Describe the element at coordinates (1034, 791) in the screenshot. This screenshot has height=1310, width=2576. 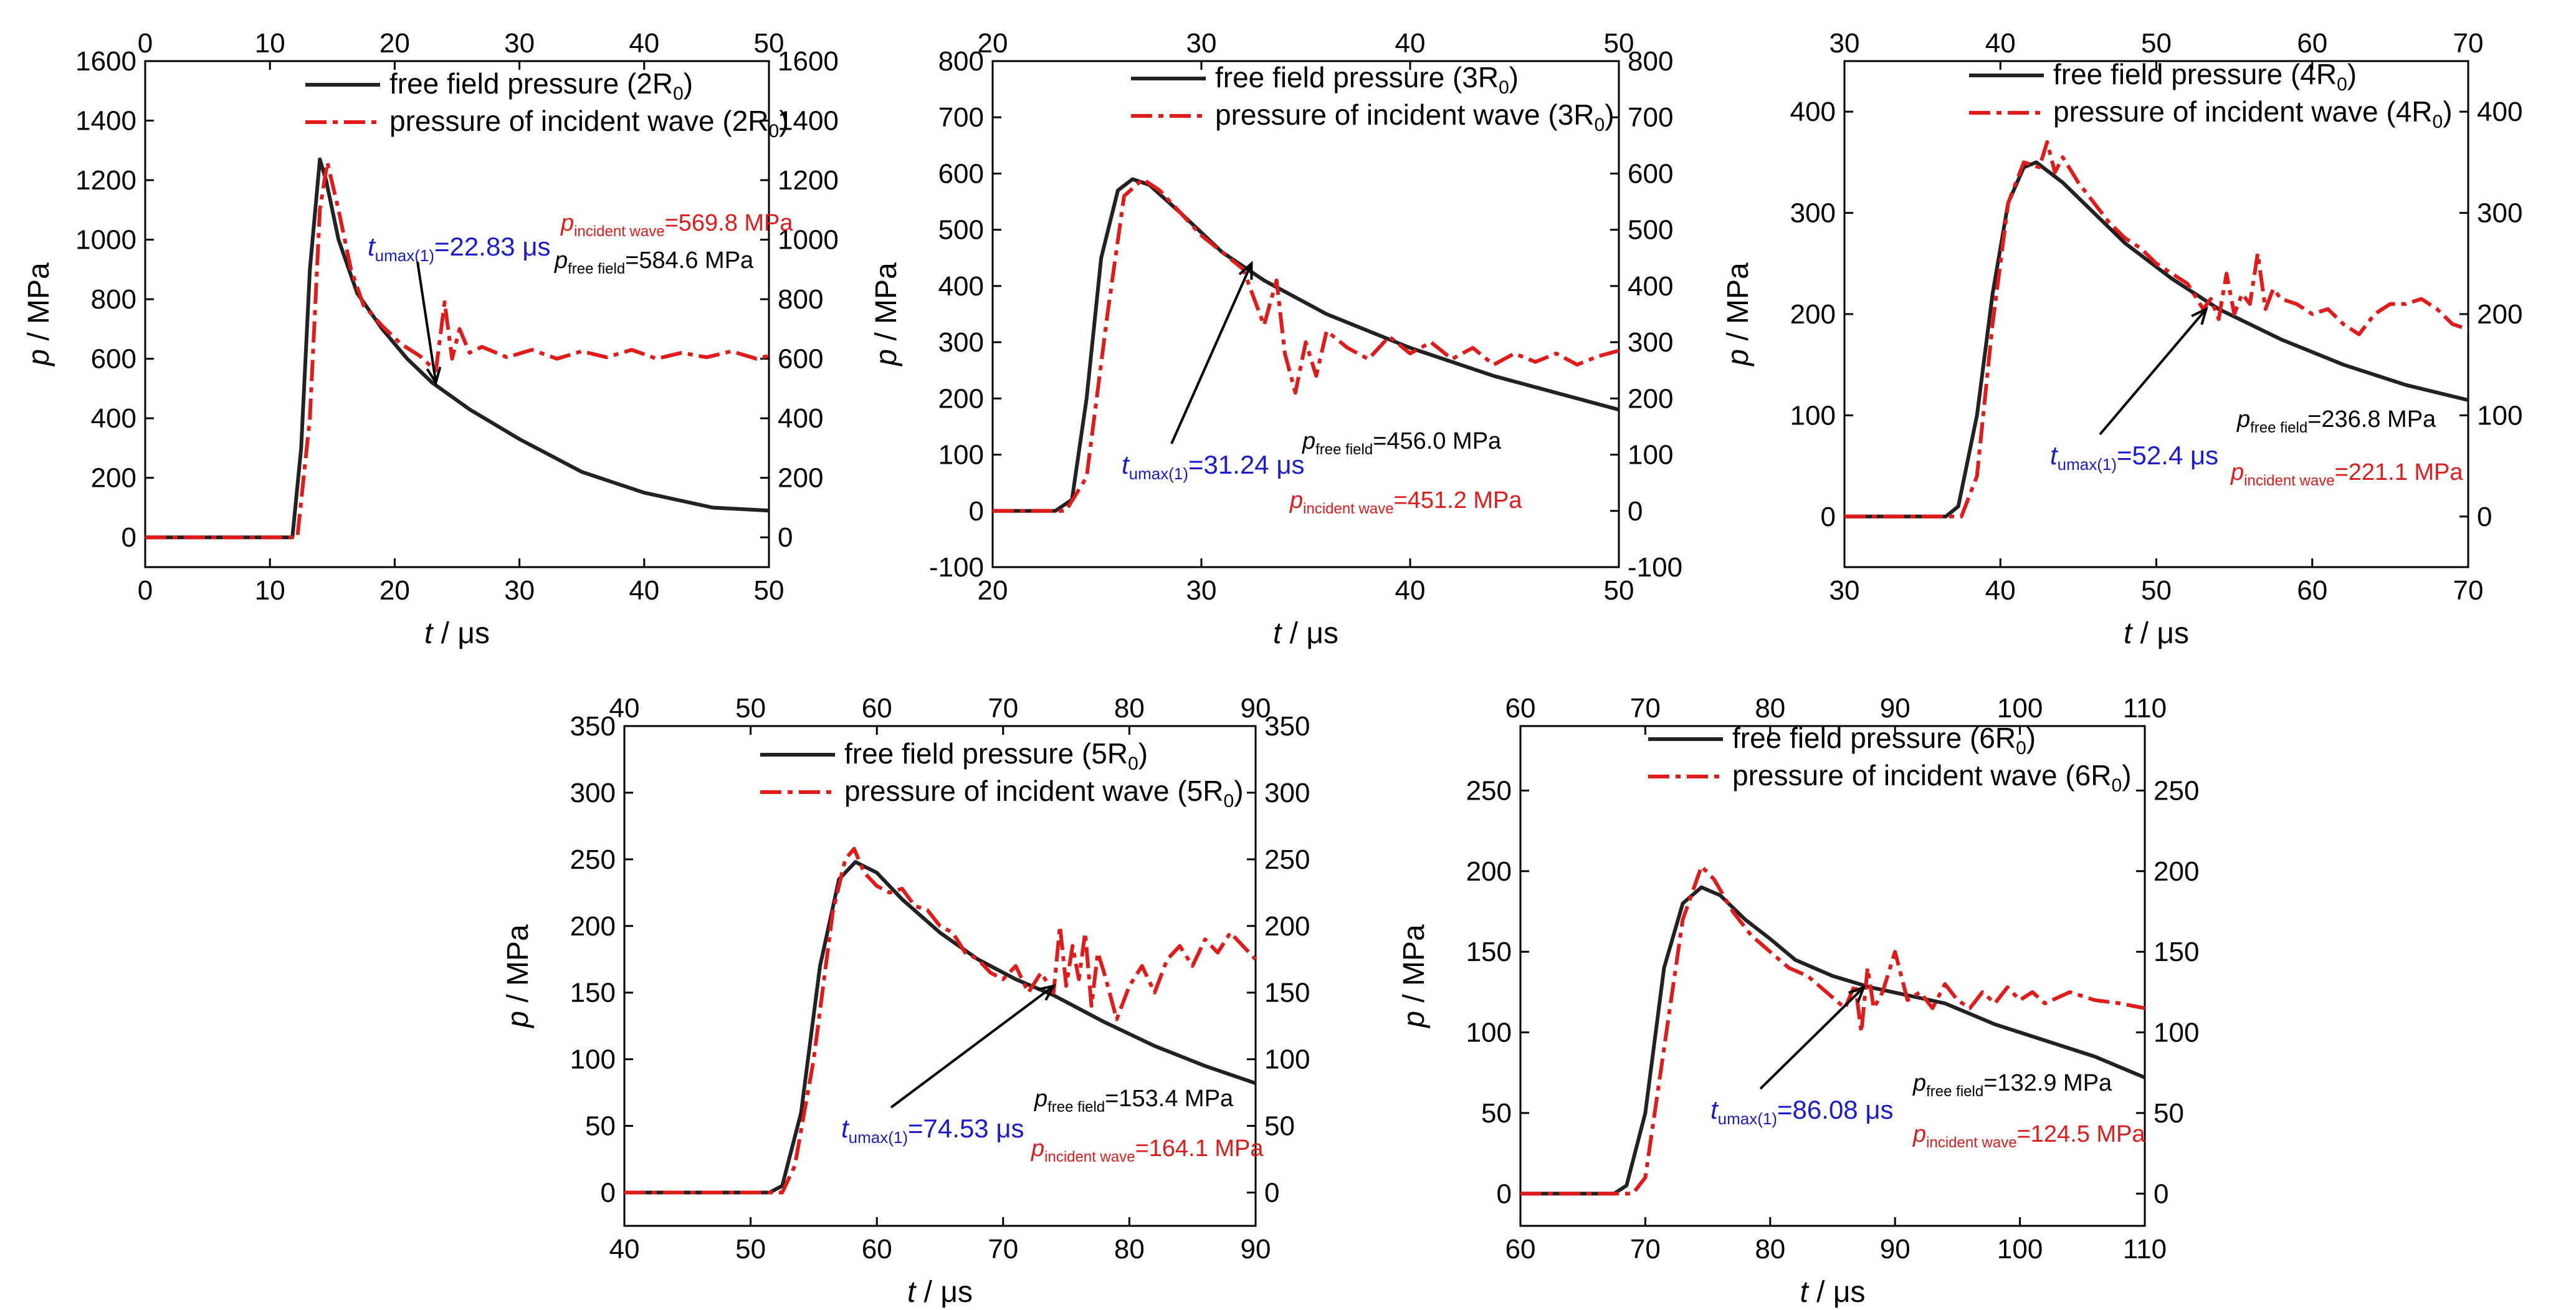
I see `legend-name: pressure of incident wave (5R` at that location.